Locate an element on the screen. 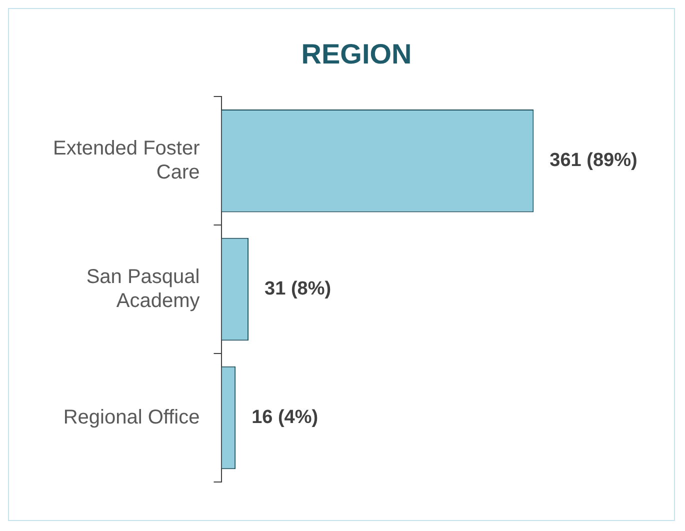 This screenshot has width=685, height=531. y-tick-label: Regional Office is located at coordinates (131, 417).